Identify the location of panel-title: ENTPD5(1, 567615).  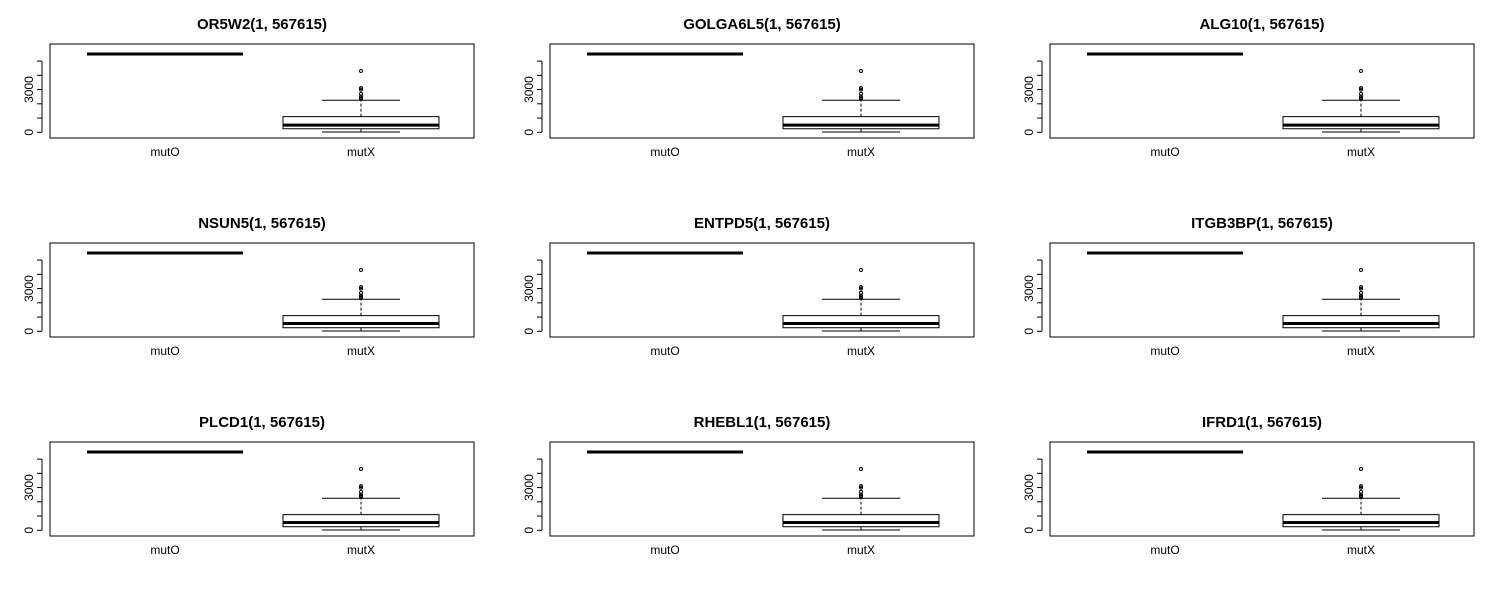
(762, 223).